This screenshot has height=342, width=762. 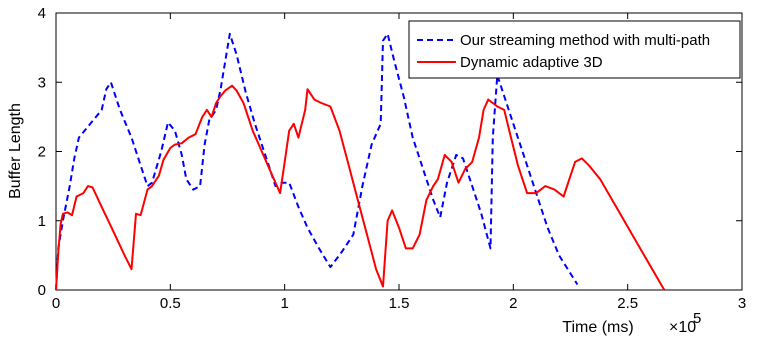 What do you see at coordinates (697, 318) in the screenshot?
I see `x-axis-multiplier-exponent: 5` at bounding box center [697, 318].